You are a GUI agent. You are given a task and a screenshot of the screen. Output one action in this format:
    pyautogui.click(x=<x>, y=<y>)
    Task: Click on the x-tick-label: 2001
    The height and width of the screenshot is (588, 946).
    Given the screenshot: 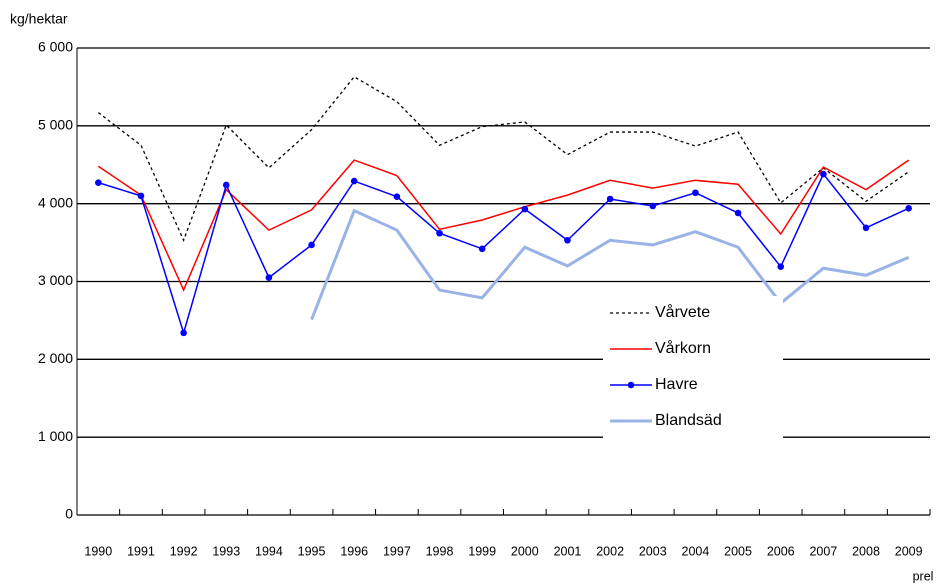 What is the action you would take?
    pyautogui.click(x=568, y=551)
    